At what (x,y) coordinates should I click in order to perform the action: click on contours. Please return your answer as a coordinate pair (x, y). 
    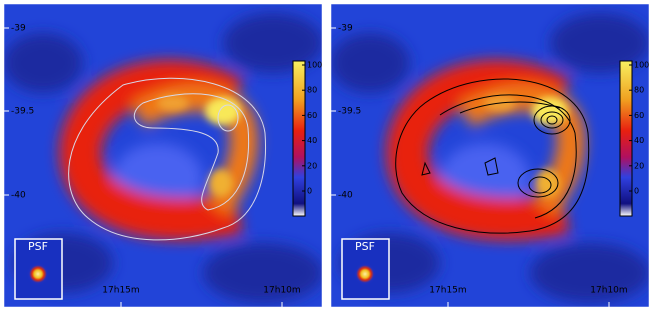
    Looking at the image, I should click on (492, 156).